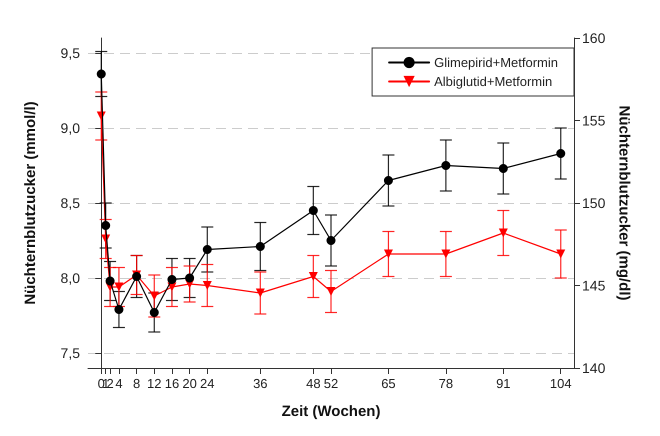 The width and height of the screenshot is (660, 436). What do you see at coordinates (496, 62) in the screenshot?
I see `legend-label: Glimepirid+Metformin` at bounding box center [496, 62].